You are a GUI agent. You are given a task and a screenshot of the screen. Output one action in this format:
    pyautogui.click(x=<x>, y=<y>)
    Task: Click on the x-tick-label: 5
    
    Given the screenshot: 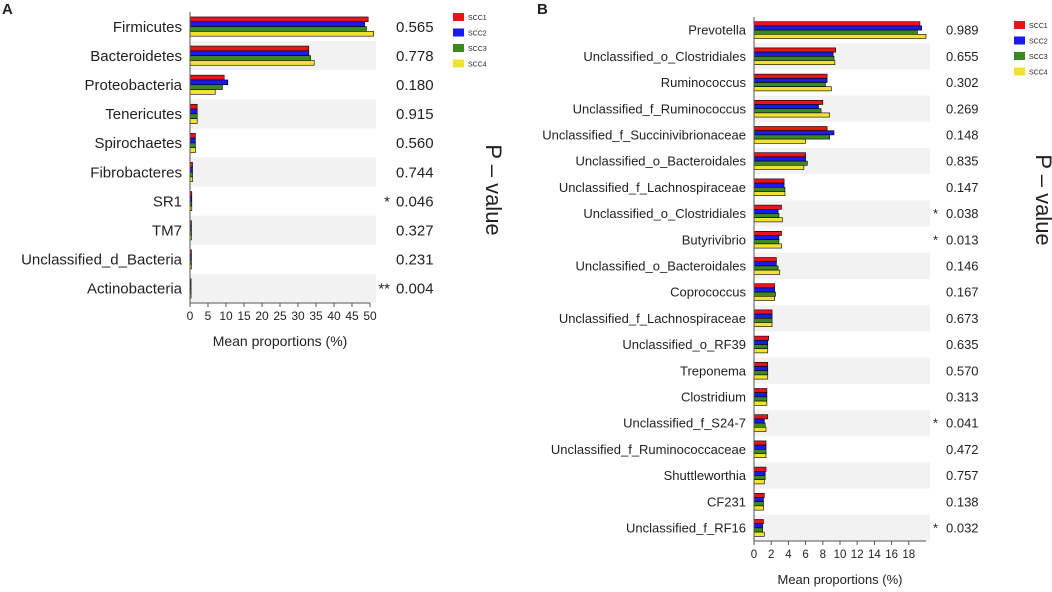 What is the action you would take?
    pyautogui.click(x=208, y=316)
    